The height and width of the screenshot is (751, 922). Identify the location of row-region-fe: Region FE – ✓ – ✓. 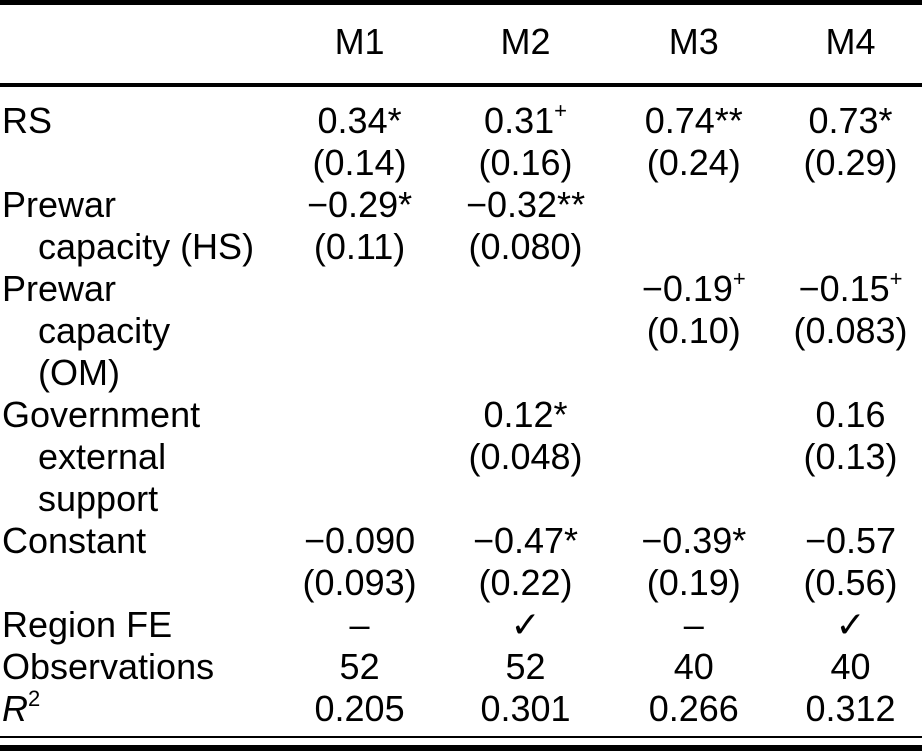
(461, 625).